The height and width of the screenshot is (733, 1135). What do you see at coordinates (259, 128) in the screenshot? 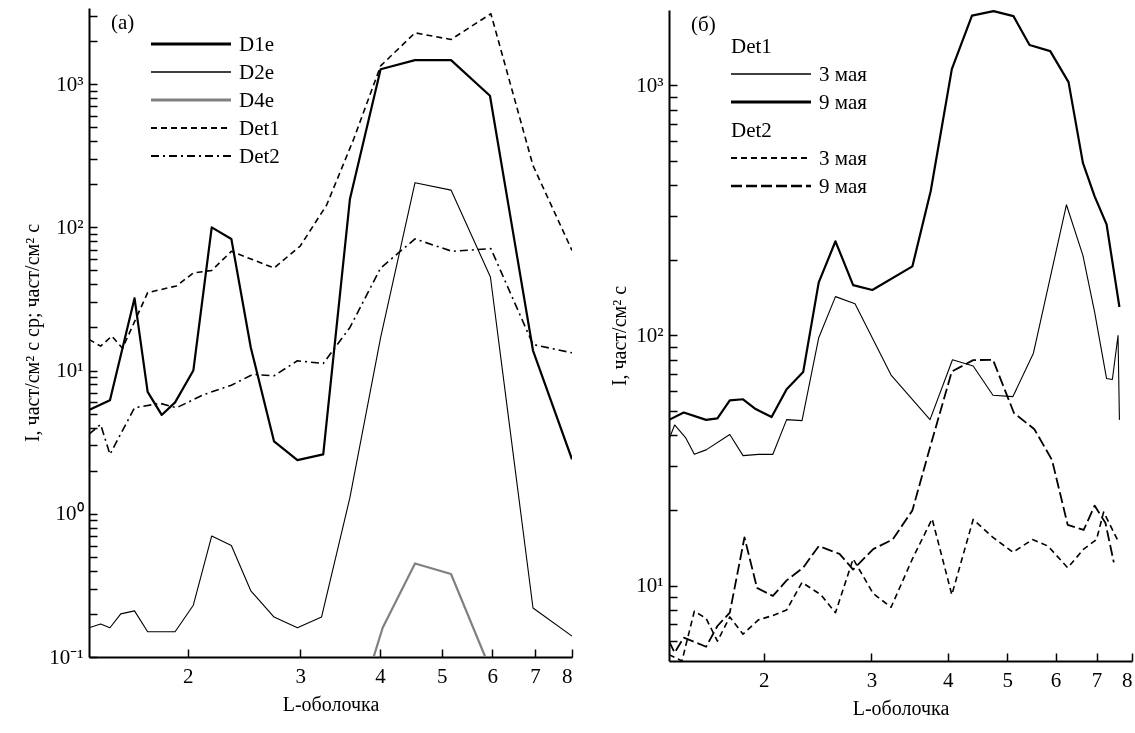
I see `legend-label: Det1` at bounding box center [259, 128].